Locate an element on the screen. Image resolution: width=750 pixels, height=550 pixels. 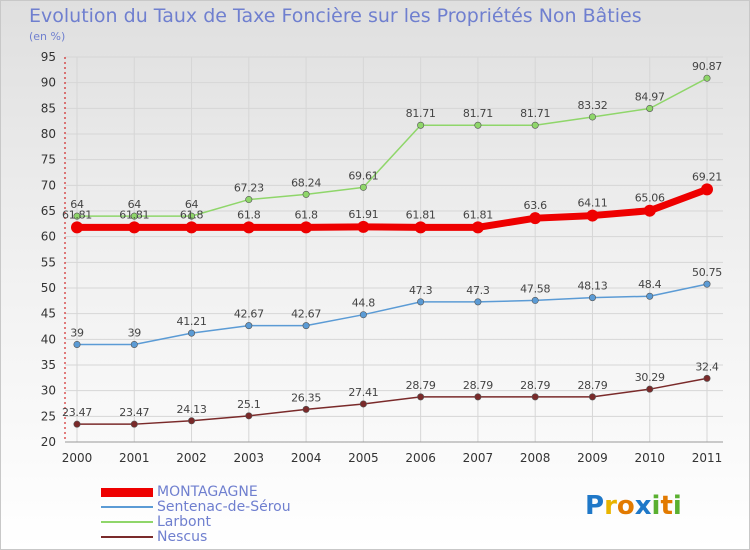
data-label: 26.35 is located at coordinates (306, 397).